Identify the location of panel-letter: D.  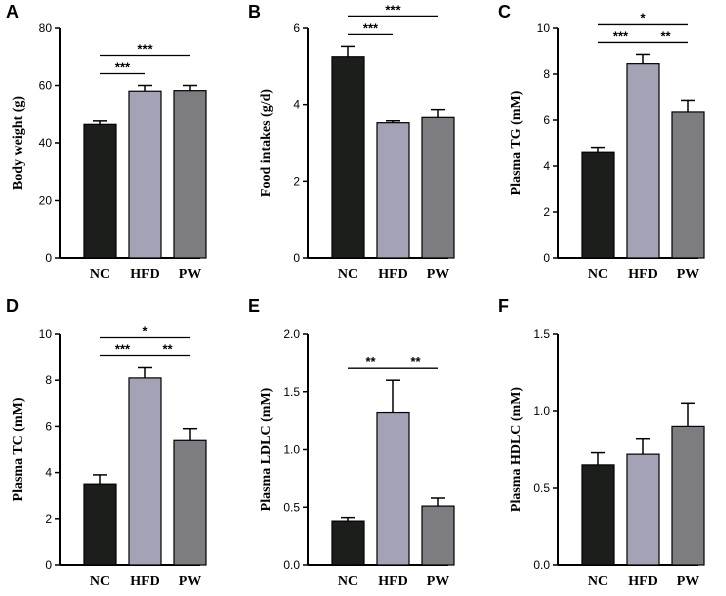
(12, 306).